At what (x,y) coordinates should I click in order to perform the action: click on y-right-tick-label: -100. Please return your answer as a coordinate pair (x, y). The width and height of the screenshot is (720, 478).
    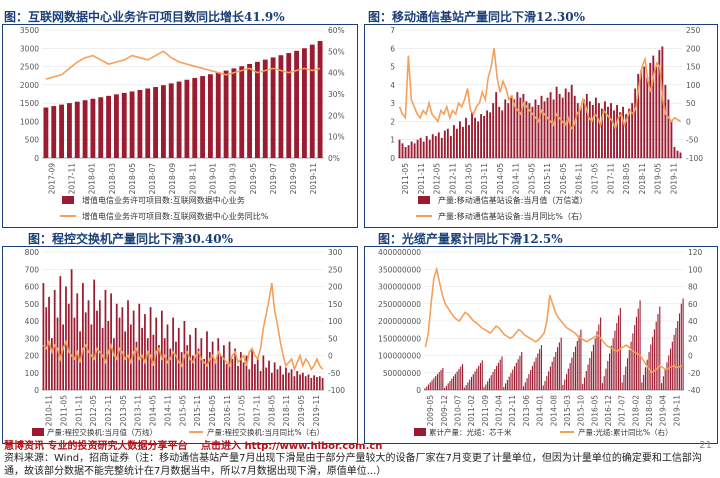
    Looking at the image, I should click on (336, 390).